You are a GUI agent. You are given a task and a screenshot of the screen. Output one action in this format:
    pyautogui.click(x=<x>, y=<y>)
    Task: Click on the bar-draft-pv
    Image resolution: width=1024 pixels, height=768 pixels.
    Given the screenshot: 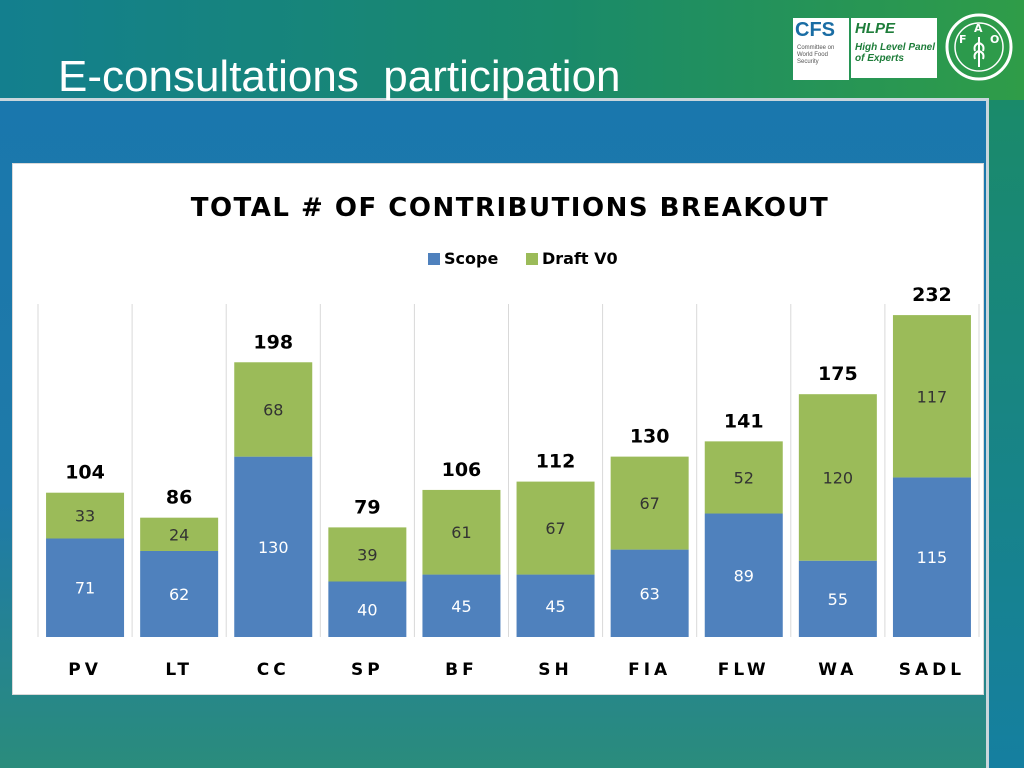 What is the action you would take?
    pyautogui.click(x=85, y=515)
    